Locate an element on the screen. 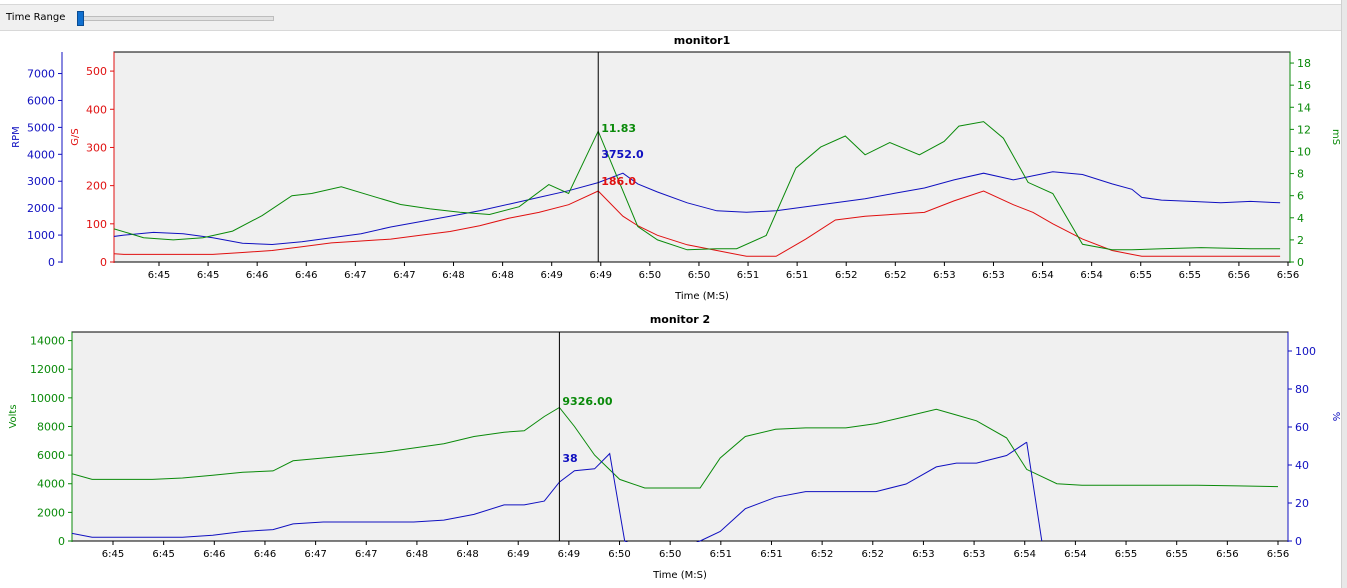  rpm-tick-label: 6000 is located at coordinates (41, 100).